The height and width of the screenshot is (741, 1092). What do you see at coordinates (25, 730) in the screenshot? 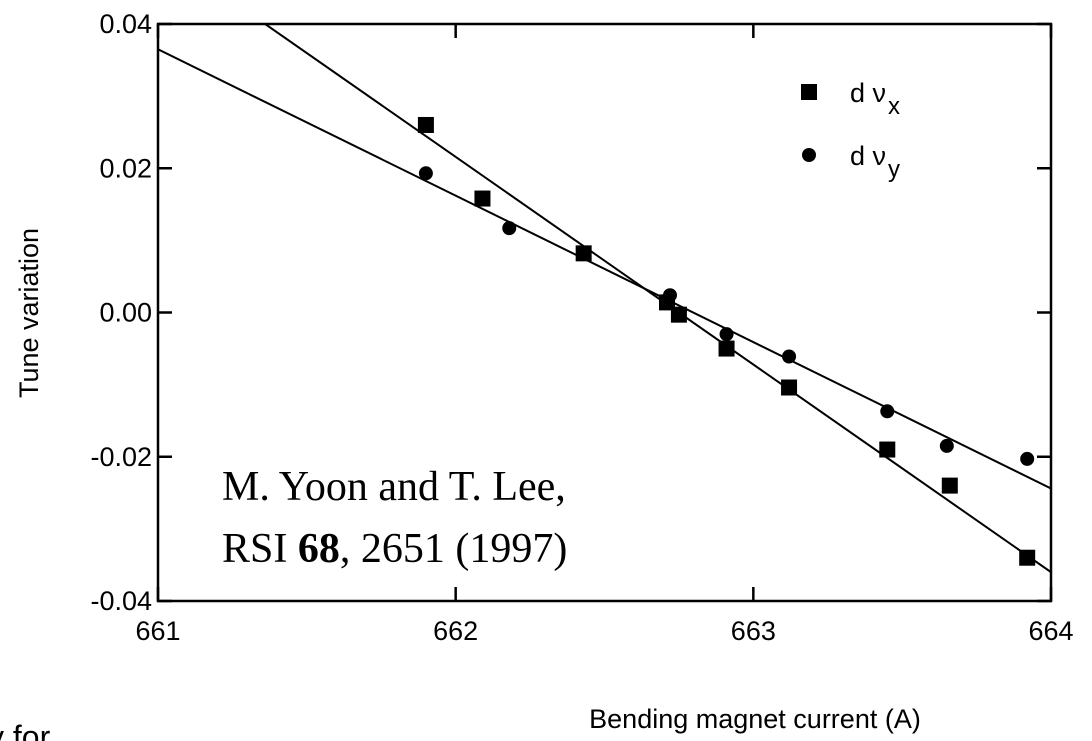
I see `text-fragment: y for` at bounding box center [25, 730].